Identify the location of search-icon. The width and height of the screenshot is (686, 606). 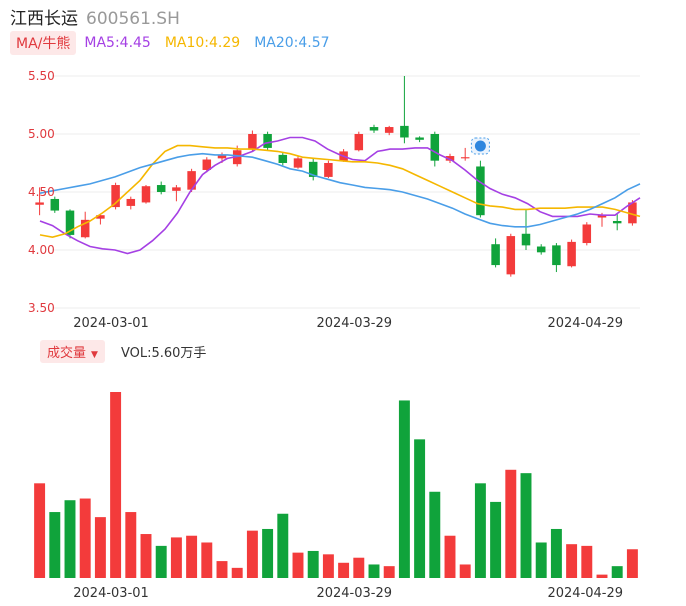
(480, 146).